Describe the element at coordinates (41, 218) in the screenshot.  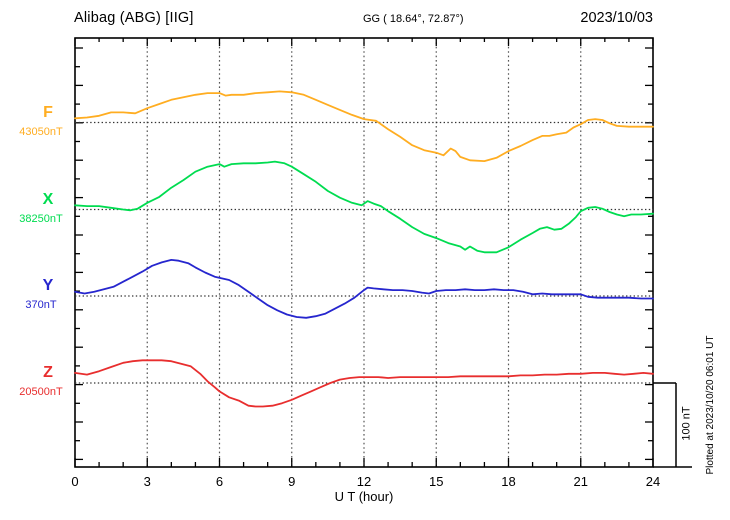
I see `series-baseline-value-X: 38250nT` at that location.